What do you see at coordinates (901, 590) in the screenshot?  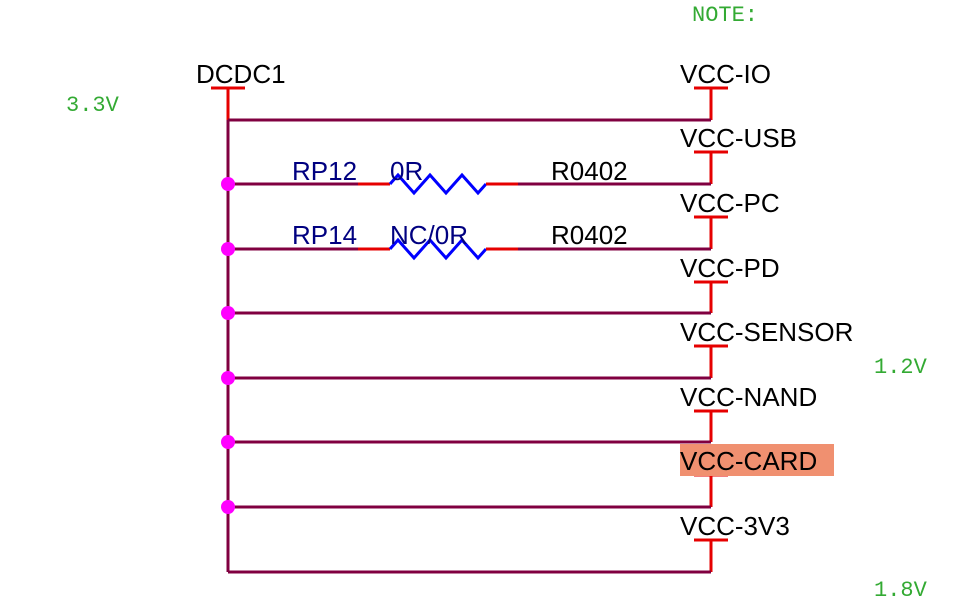 I see `voltage-label-1v8: 1.8V` at bounding box center [901, 590].